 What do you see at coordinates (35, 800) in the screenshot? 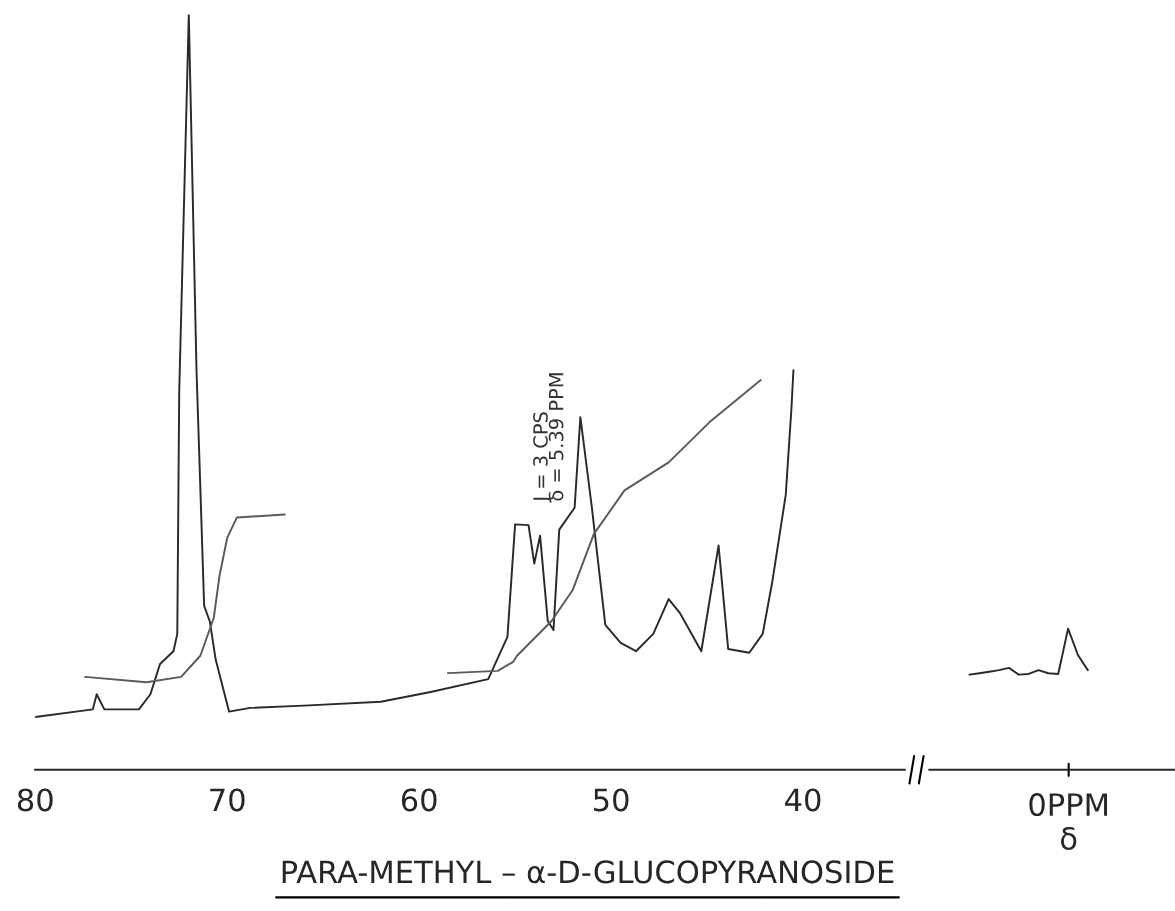
I see `x-tick-label: 80` at bounding box center [35, 800].